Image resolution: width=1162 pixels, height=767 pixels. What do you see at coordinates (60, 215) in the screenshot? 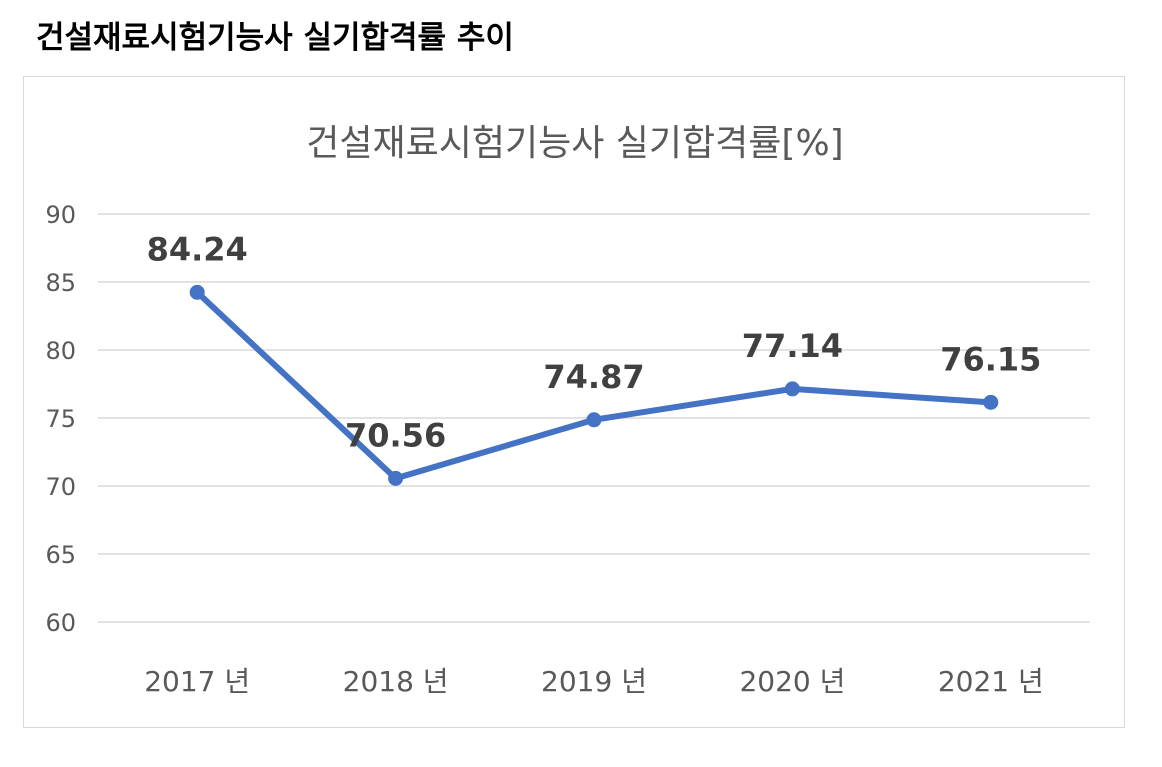
I see `y-tick-label: 90` at bounding box center [60, 215].